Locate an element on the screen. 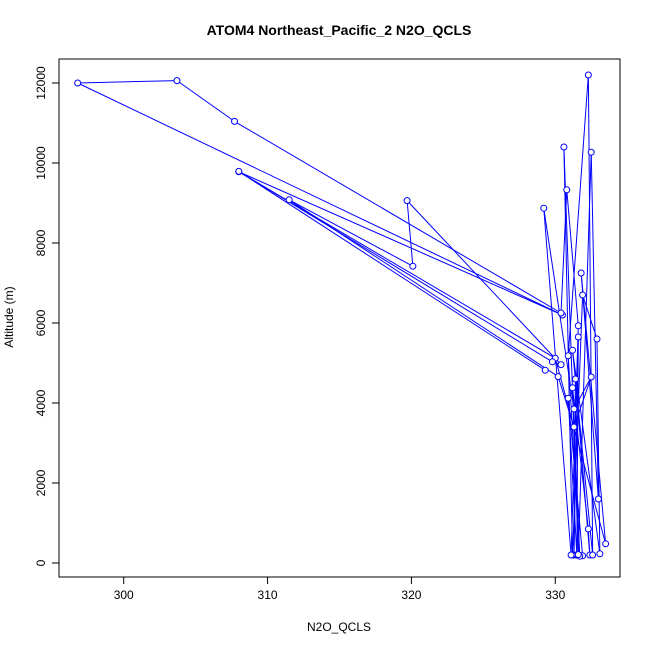 The image size is (650, 650). x-tick-label: 300 is located at coordinates (124, 595).